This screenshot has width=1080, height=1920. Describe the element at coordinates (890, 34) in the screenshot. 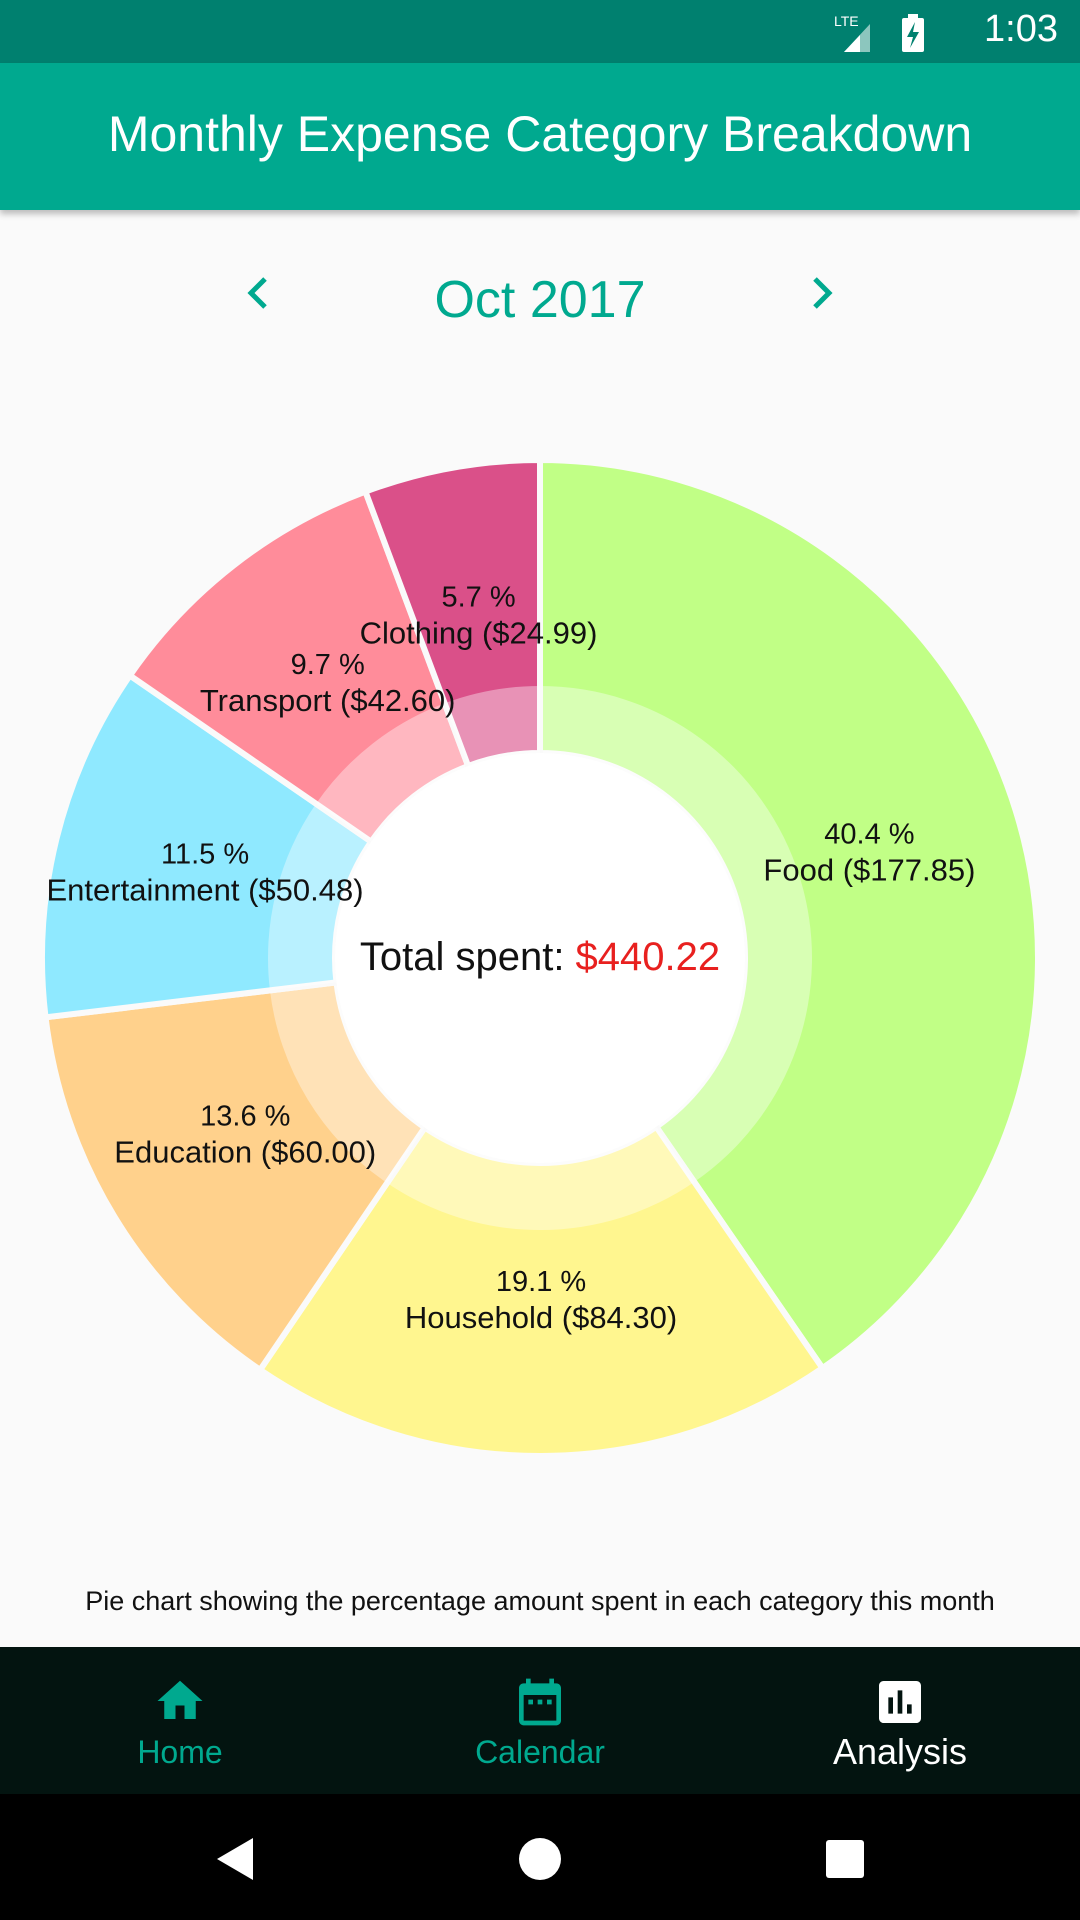

I see `status-icons: LTE` at that location.